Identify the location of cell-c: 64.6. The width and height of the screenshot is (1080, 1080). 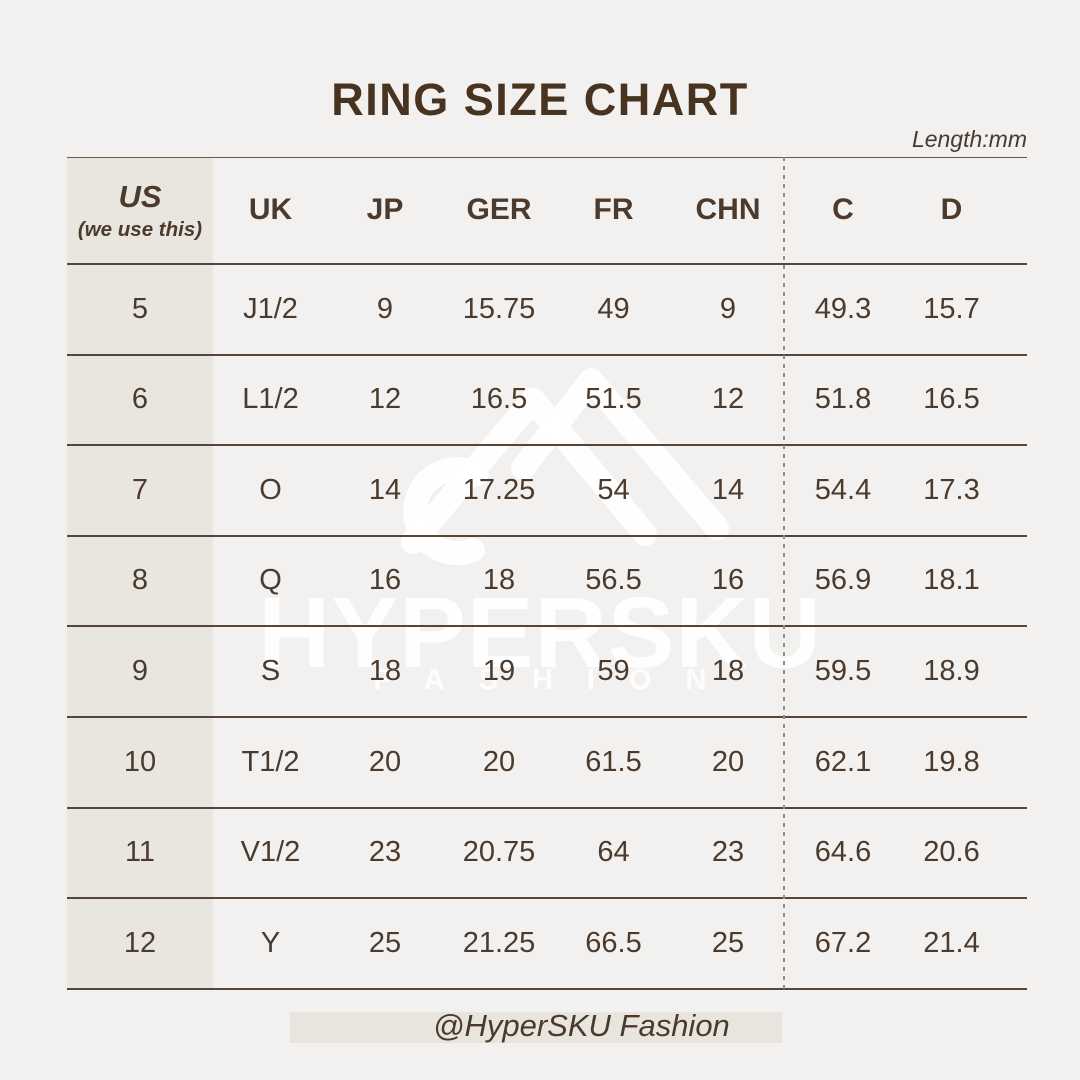
(843, 852).